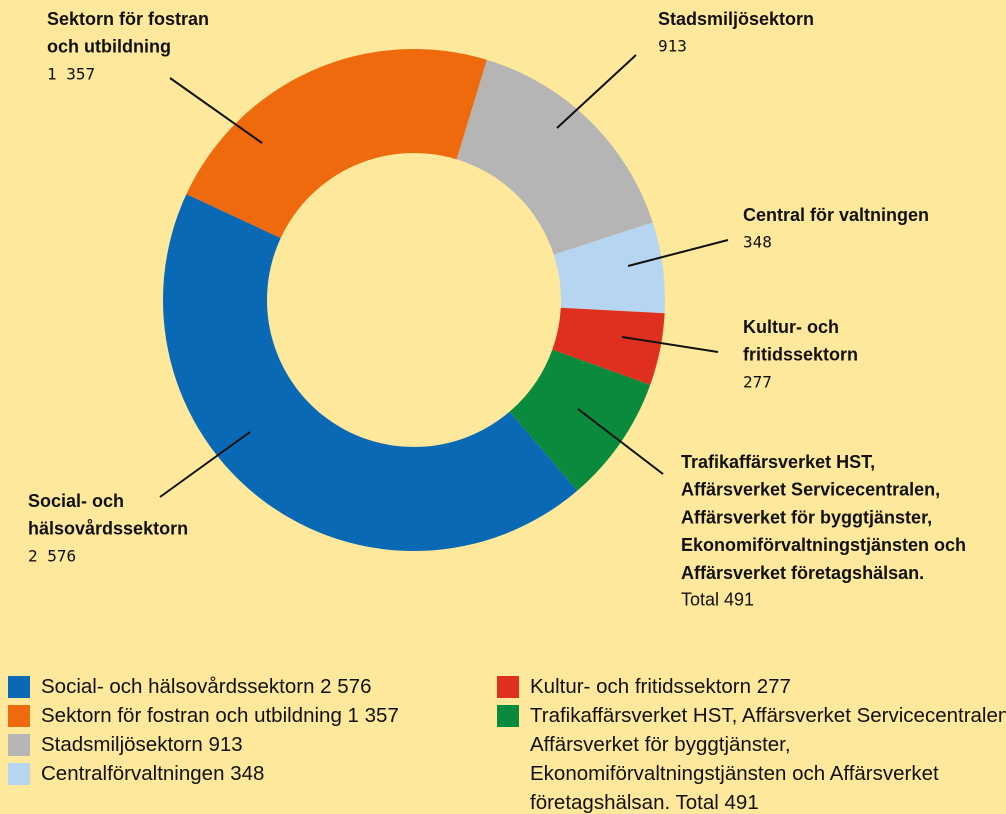 Image resolution: width=1006 pixels, height=814 pixels. Describe the element at coordinates (109, 47) in the screenshot. I see `callout-label: och utbildning` at that location.